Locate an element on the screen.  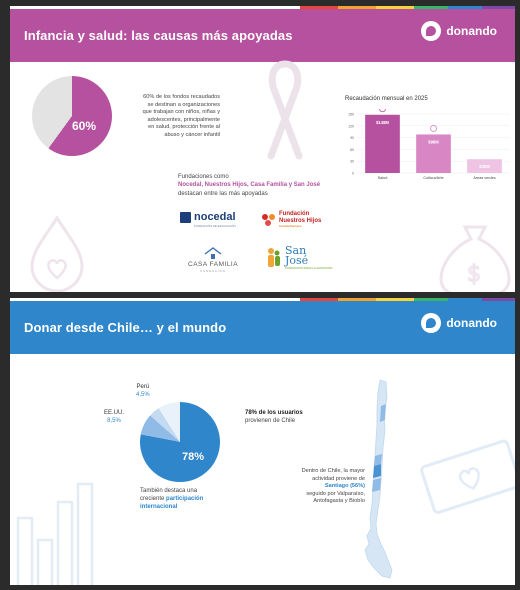
x-category-label: Salud is located at coordinates (383, 178).